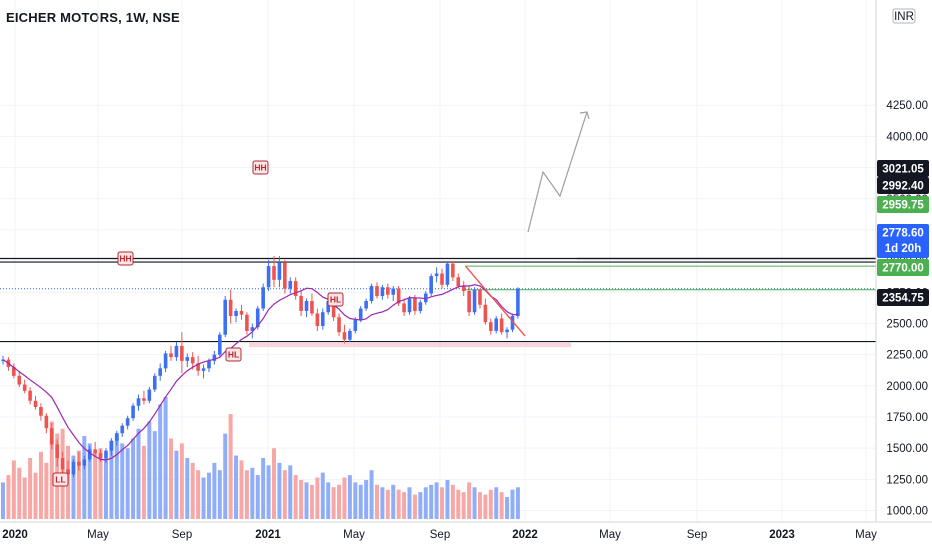  What do you see at coordinates (903, 187) in the screenshot?
I see `price-tag-label: 2992.40` at bounding box center [903, 187].